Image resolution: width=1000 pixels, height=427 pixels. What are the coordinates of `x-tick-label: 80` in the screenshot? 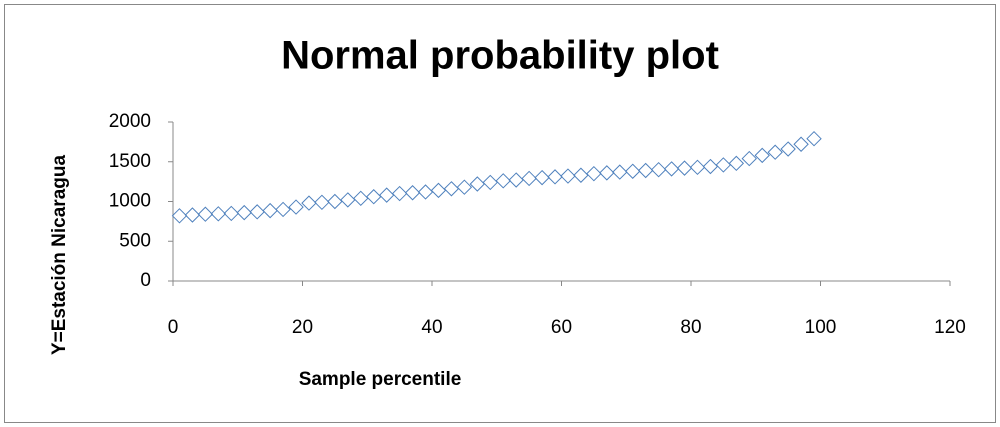 It's located at (690, 327).